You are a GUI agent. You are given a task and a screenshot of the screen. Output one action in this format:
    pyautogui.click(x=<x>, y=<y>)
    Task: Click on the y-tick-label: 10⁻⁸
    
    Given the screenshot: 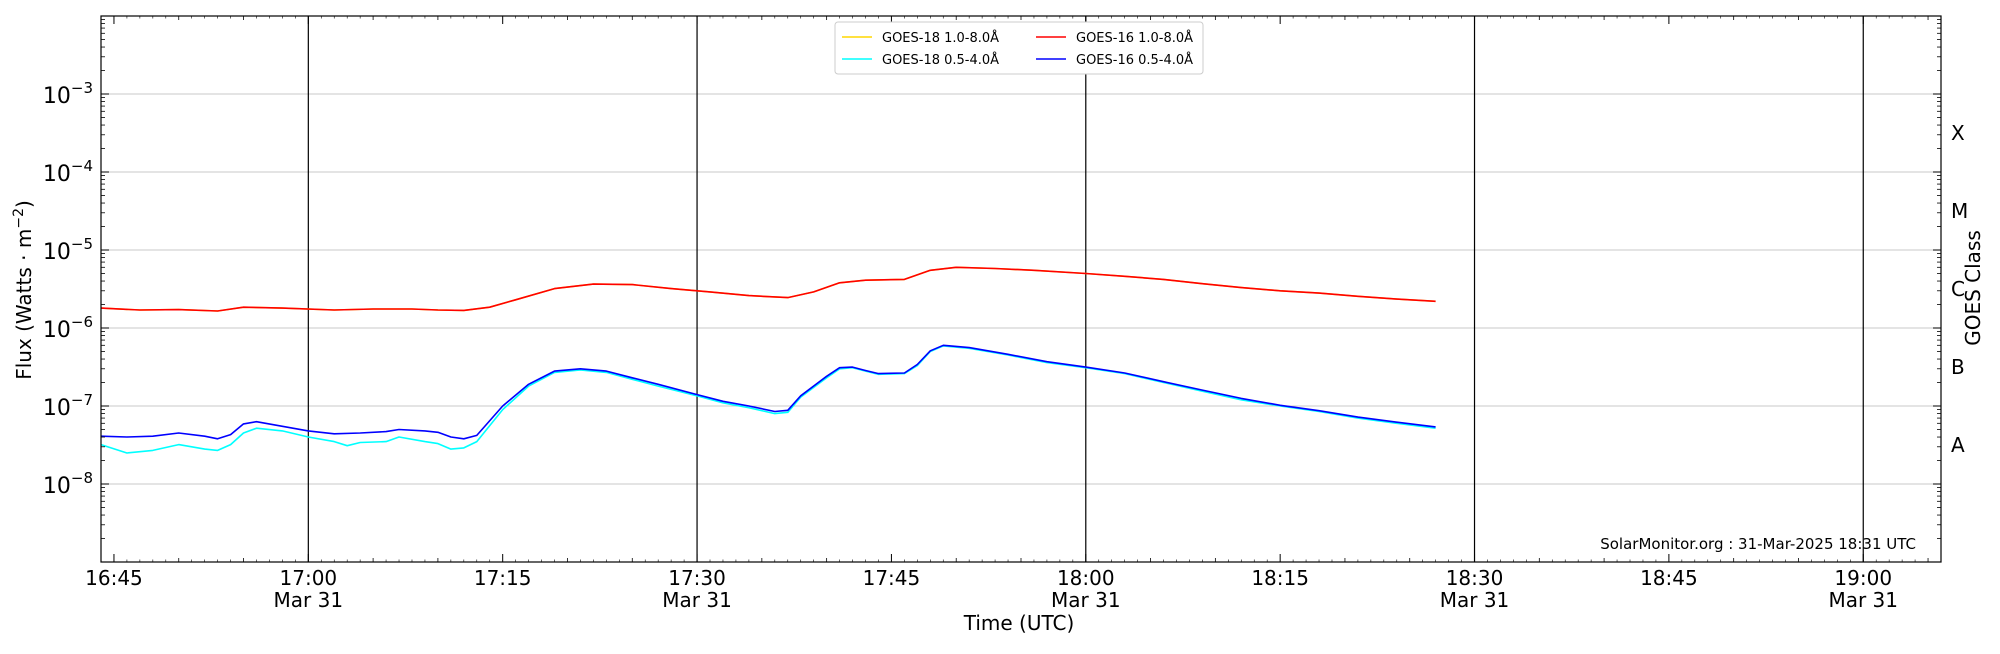 What is the action you would take?
    pyautogui.click(x=68, y=484)
    